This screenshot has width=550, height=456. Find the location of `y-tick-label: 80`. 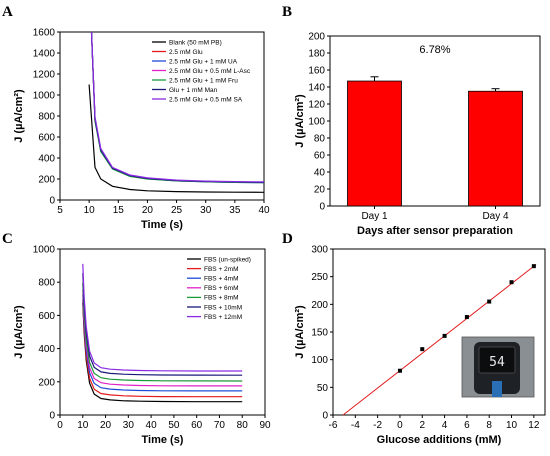

y-tick-label: 80 is located at coordinates (320, 139).